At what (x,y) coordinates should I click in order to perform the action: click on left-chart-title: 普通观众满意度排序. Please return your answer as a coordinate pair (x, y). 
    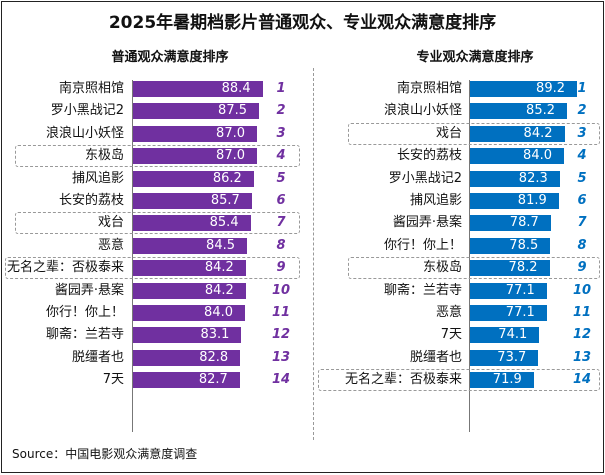
    Looking at the image, I should click on (170, 57).